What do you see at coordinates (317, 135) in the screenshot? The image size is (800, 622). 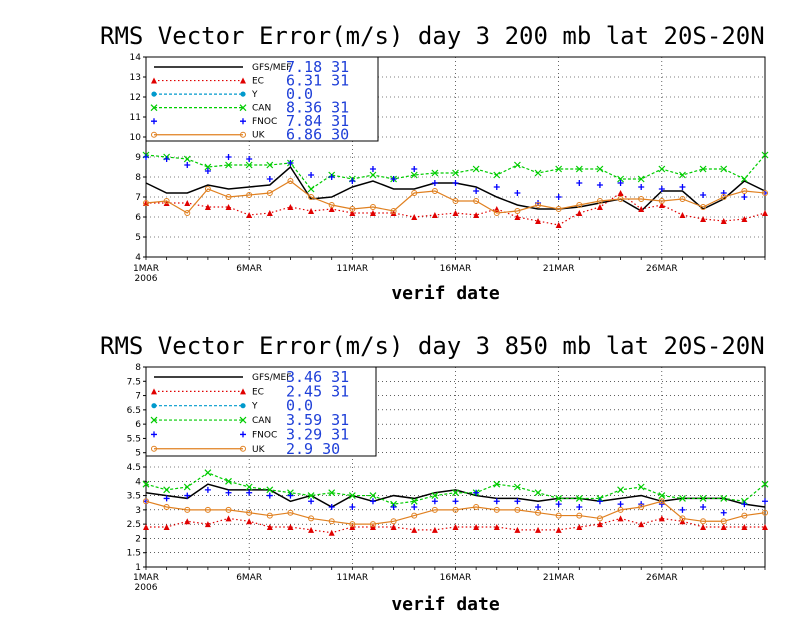 I see `legend-value: 6.86 30` at bounding box center [317, 135].